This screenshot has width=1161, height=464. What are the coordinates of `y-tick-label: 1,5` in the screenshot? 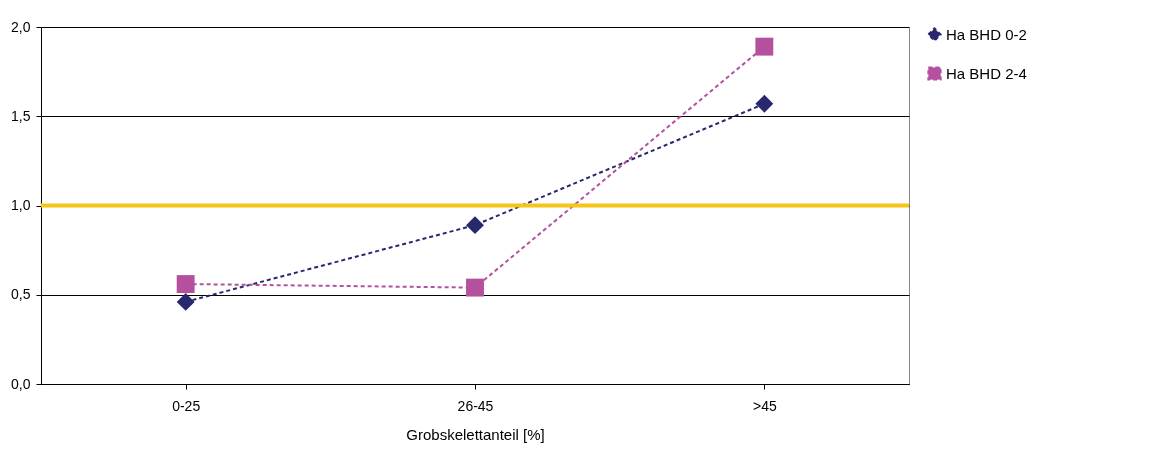 It's located at (21, 115).